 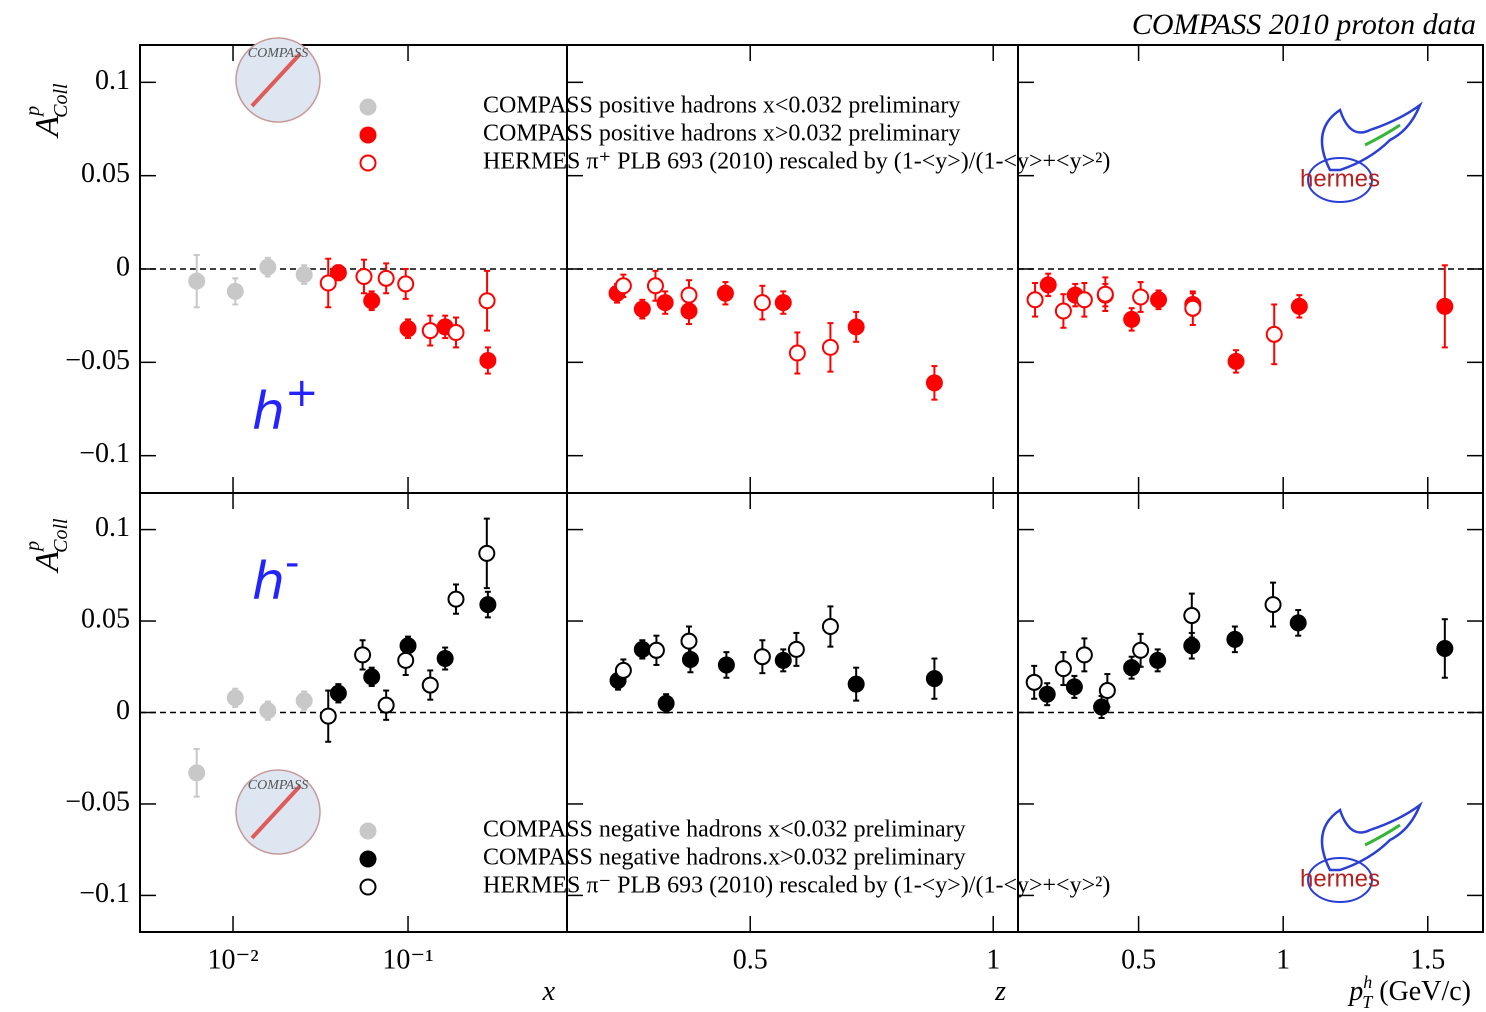 I want to click on hermes-logo-wing, so click(x=1371, y=136).